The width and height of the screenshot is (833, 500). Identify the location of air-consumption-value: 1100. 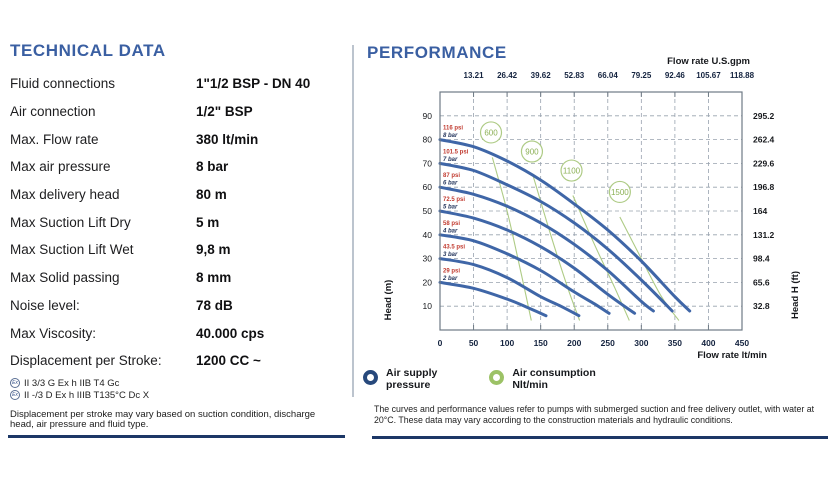
(572, 170).